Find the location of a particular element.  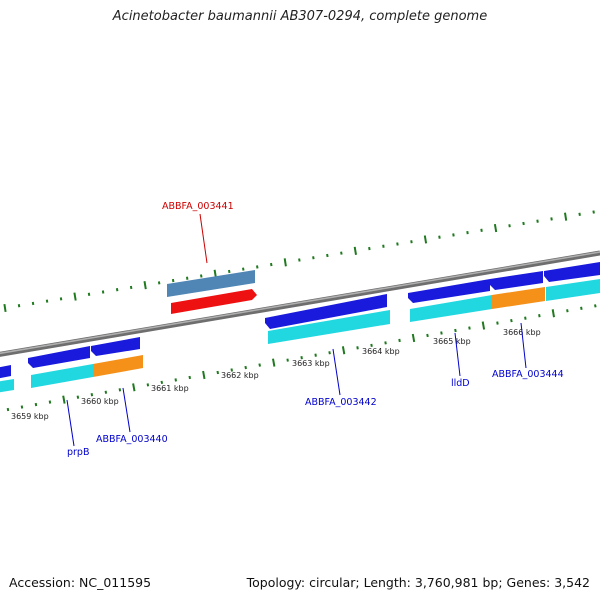

gene-label-ABBFA_003440: ABBFA_003440 is located at coordinates (132, 439).